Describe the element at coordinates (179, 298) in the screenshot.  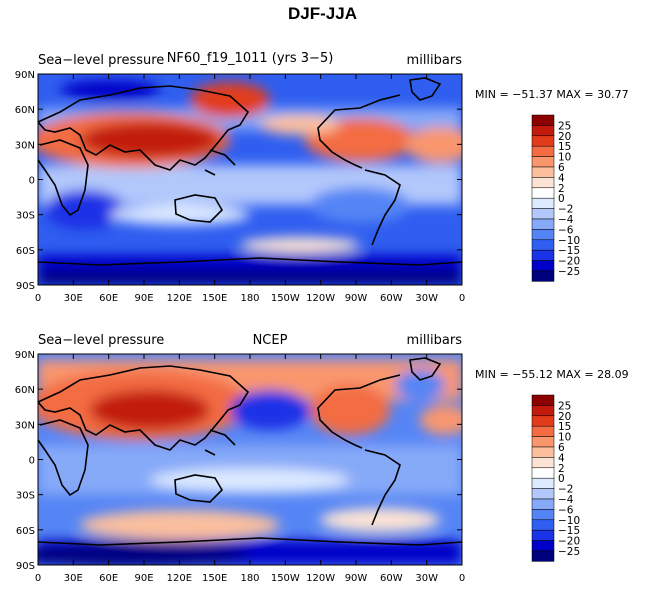
I see `x-tick-label: 120E` at that location.